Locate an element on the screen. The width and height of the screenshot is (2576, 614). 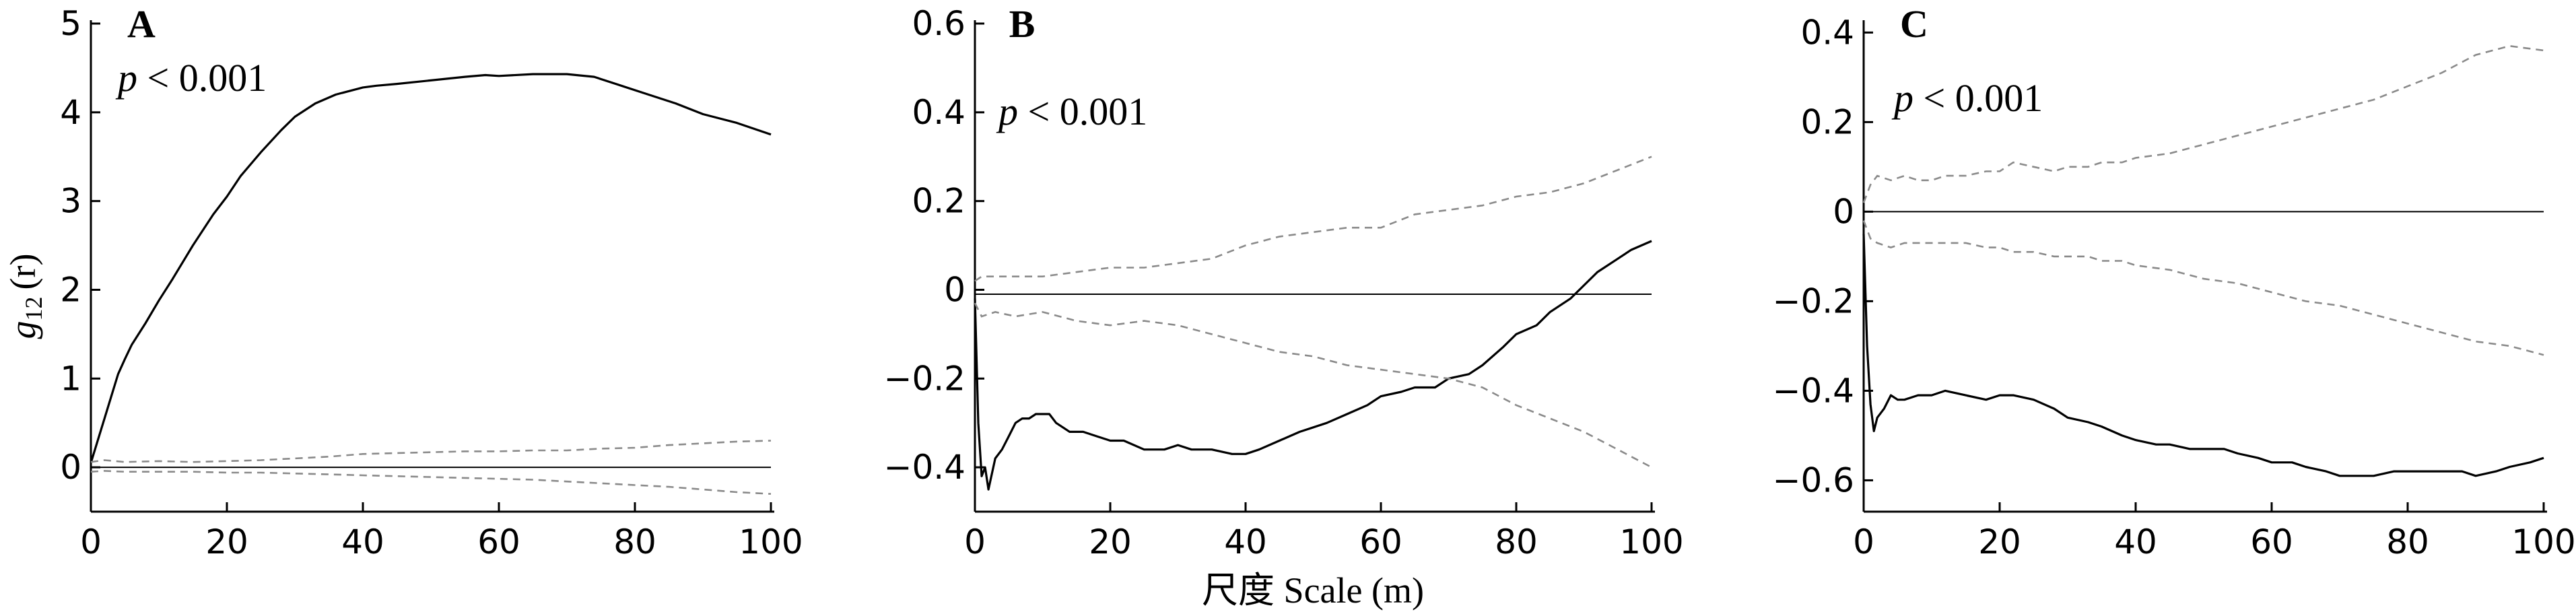
panel-letter: A is located at coordinates (141, 24).